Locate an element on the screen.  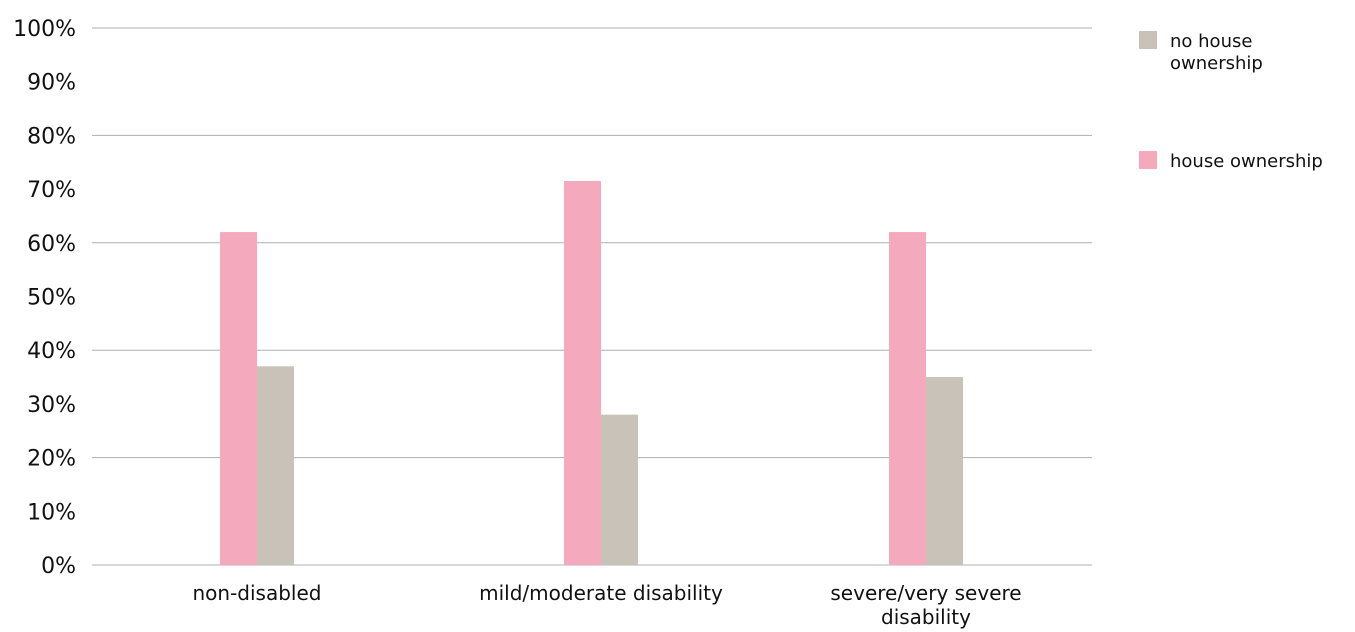
y-tick-label: 0% is located at coordinates (58, 566).